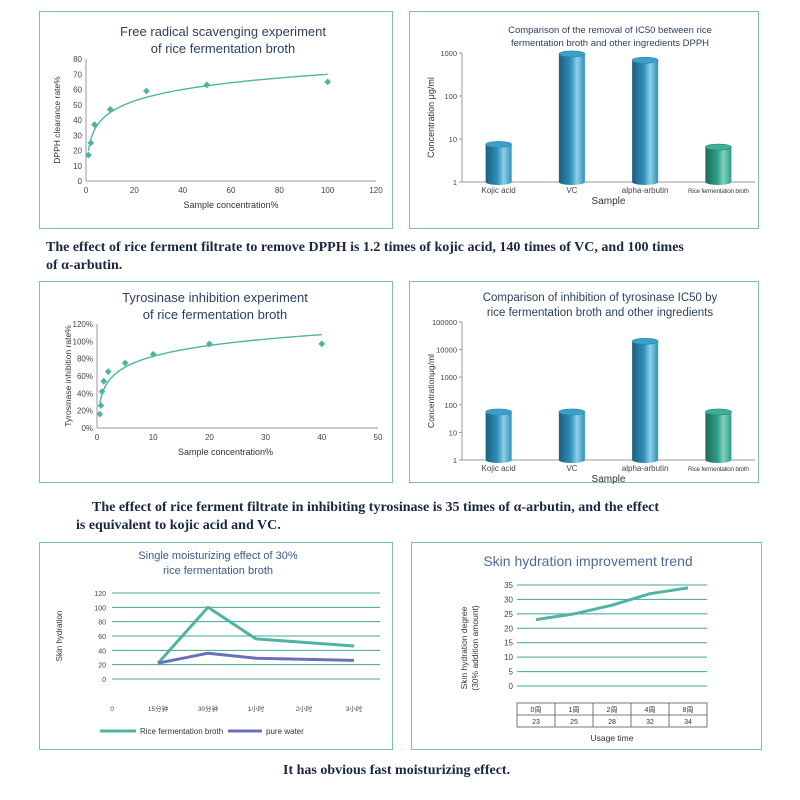  What do you see at coordinates (612, 722) in the screenshot?
I see `table-value-cell: 28` at bounding box center [612, 722].